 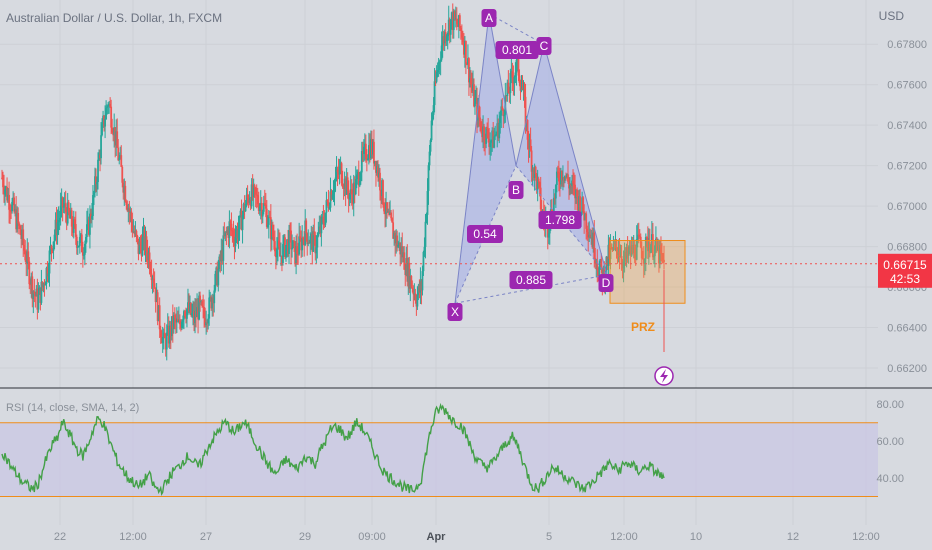 I want to click on rsi-tick-label: 80.00, so click(x=890, y=405).